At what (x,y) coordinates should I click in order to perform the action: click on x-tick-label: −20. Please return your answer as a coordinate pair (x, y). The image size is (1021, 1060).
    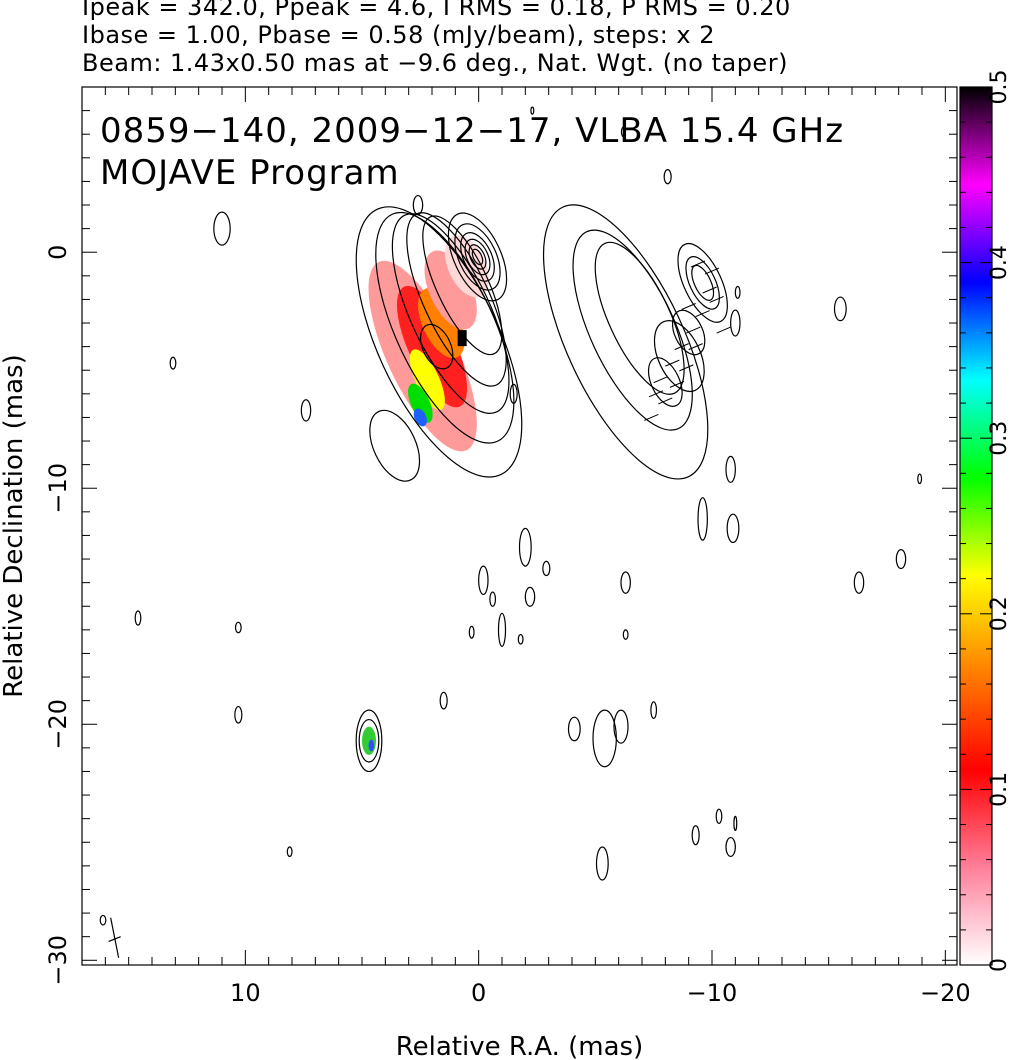
    Looking at the image, I should click on (945, 993).